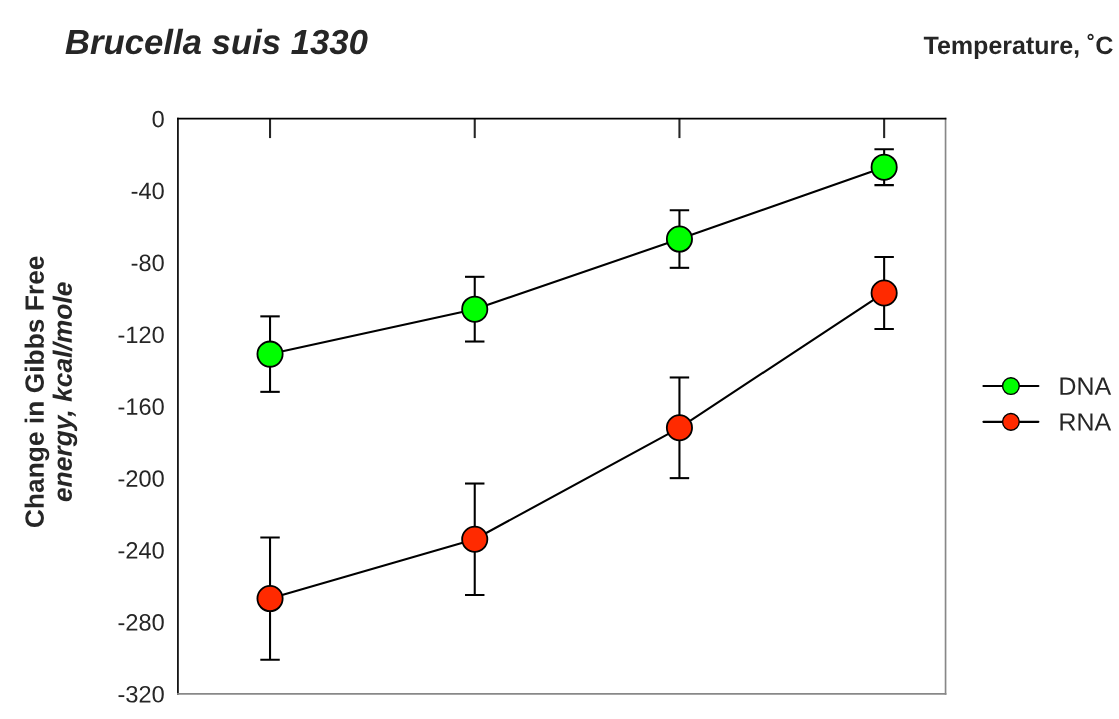 The width and height of the screenshot is (1119, 719). I want to click on y-tick-label: -80, so click(147, 263).